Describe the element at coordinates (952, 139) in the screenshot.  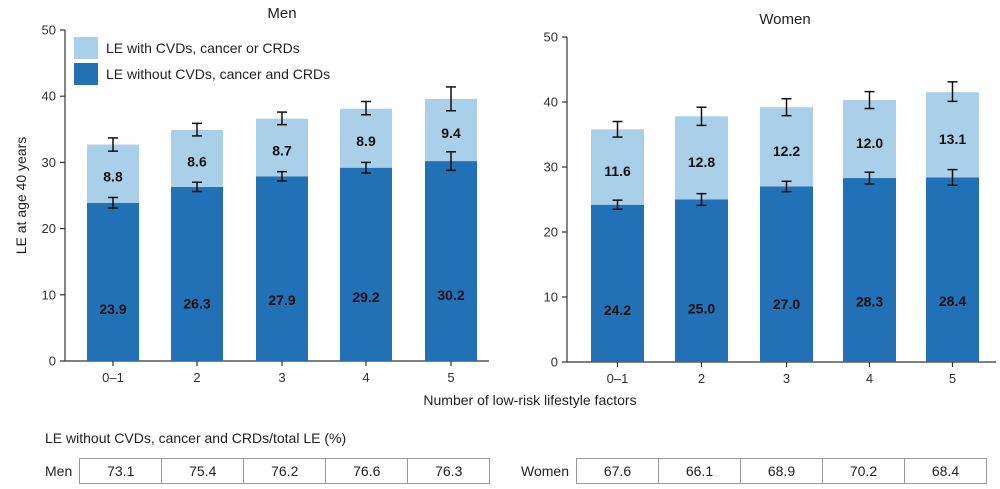
I see `data-label: 13.1` at that location.